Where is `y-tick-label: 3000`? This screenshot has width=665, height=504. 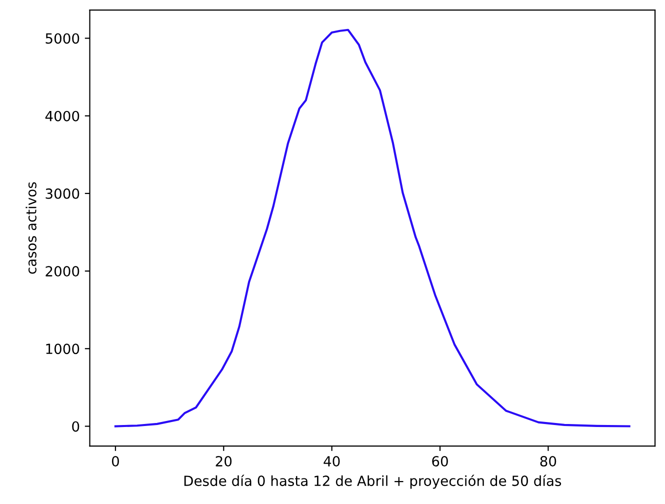 y-tick-label: 3000 is located at coordinates (63, 193).